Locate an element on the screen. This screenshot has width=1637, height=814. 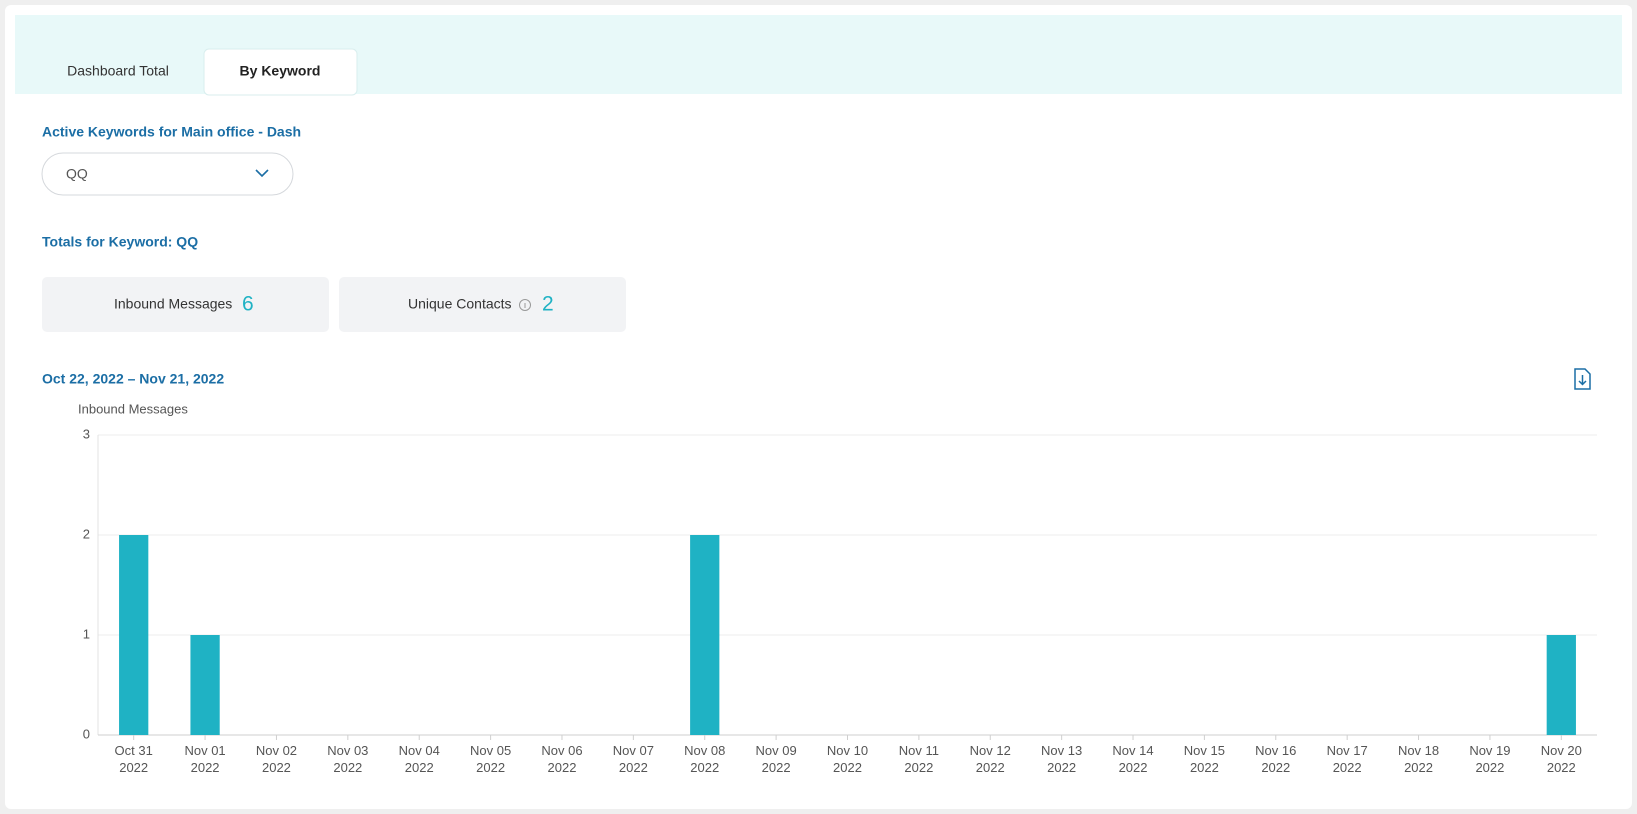
info-icon is located at coordinates (525, 305).